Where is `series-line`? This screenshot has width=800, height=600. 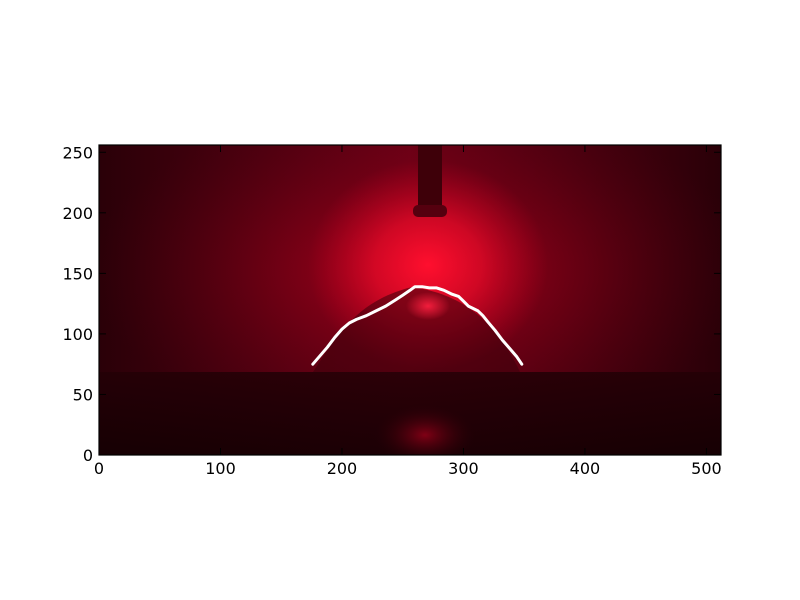
series-line is located at coordinates (417, 325).